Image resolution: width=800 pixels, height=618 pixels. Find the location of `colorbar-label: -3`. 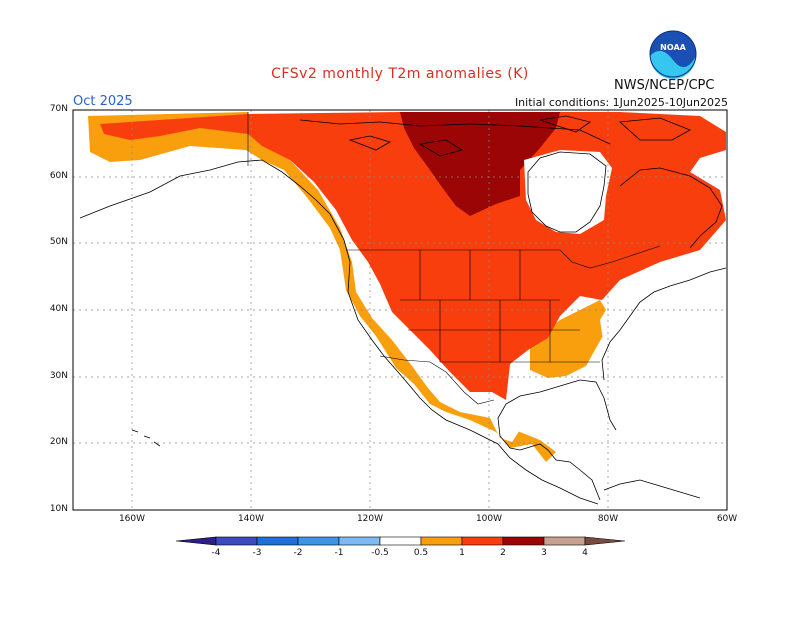

colorbar-label: -3 is located at coordinates (257, 553).